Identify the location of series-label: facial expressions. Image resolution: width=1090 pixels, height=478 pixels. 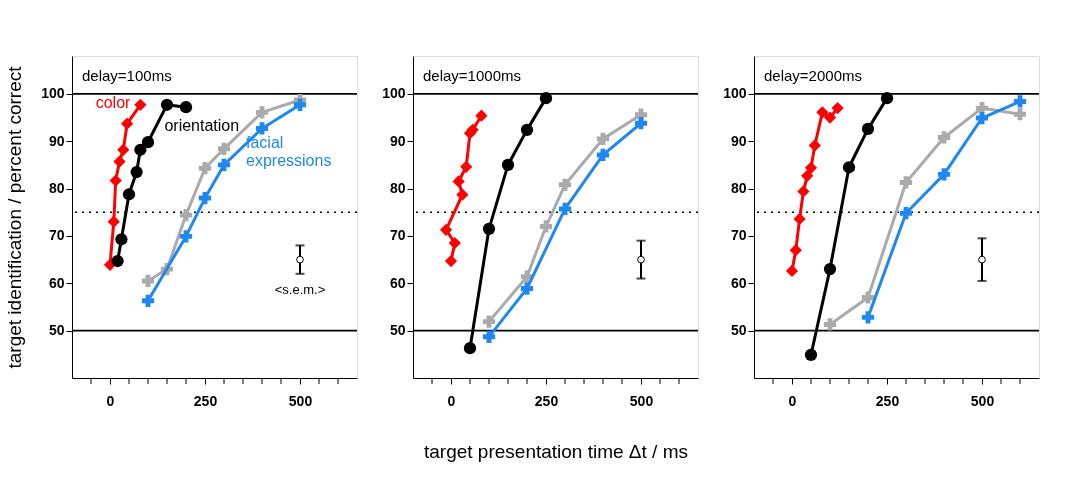
(289, 151).